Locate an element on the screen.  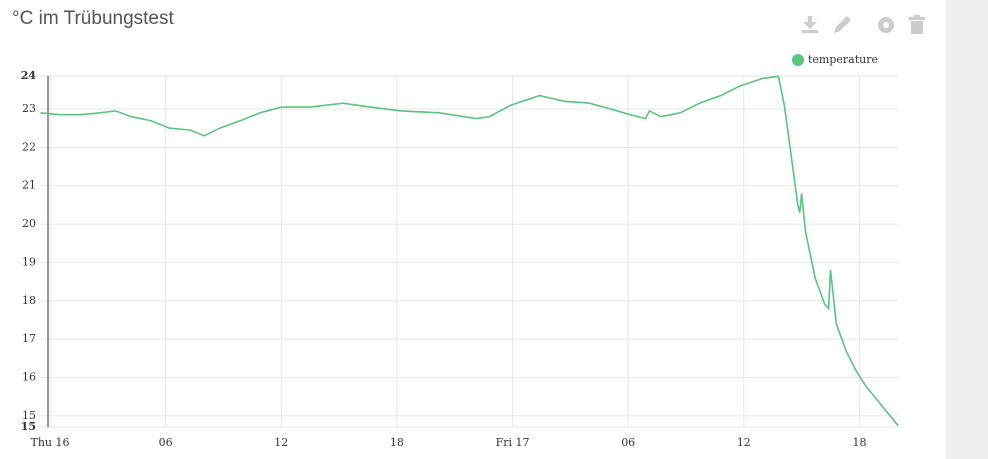
y-tick-label: 22 is located at coordinates (29, 146).